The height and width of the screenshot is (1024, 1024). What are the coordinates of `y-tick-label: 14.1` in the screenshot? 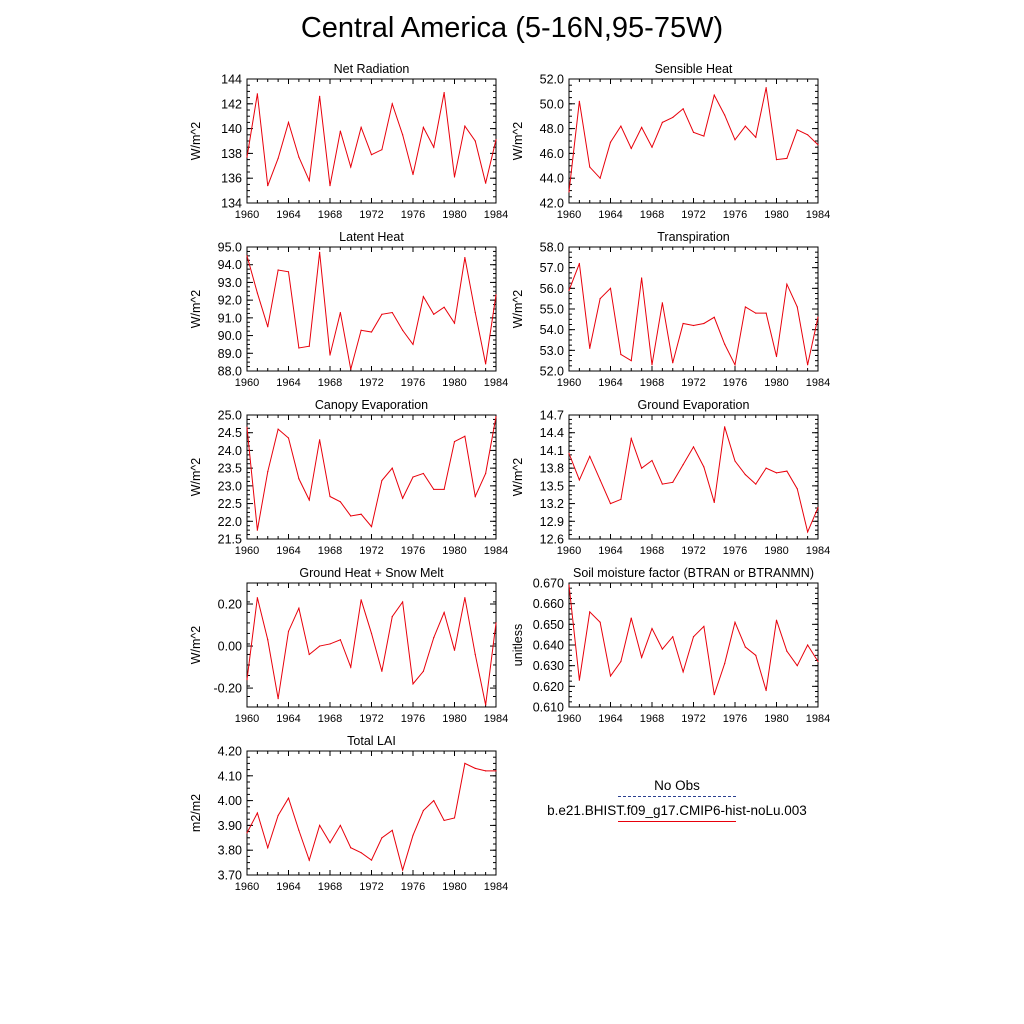 It's located at (552, 451).